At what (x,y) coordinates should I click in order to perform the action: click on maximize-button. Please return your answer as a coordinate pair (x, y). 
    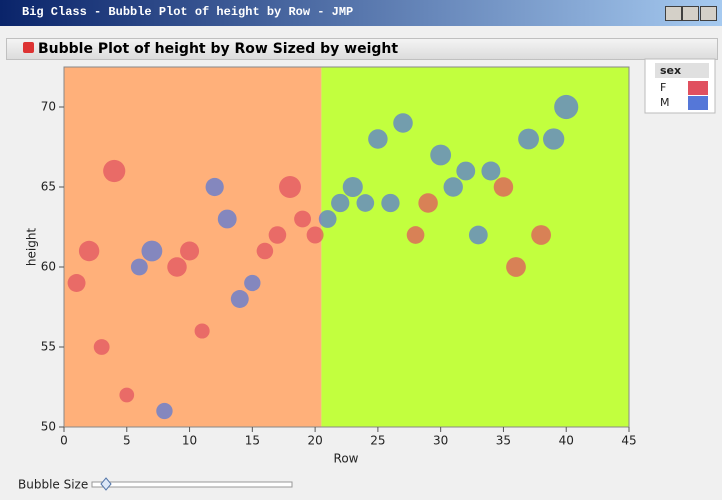
    Looking at the image, I should click on (690, 13).